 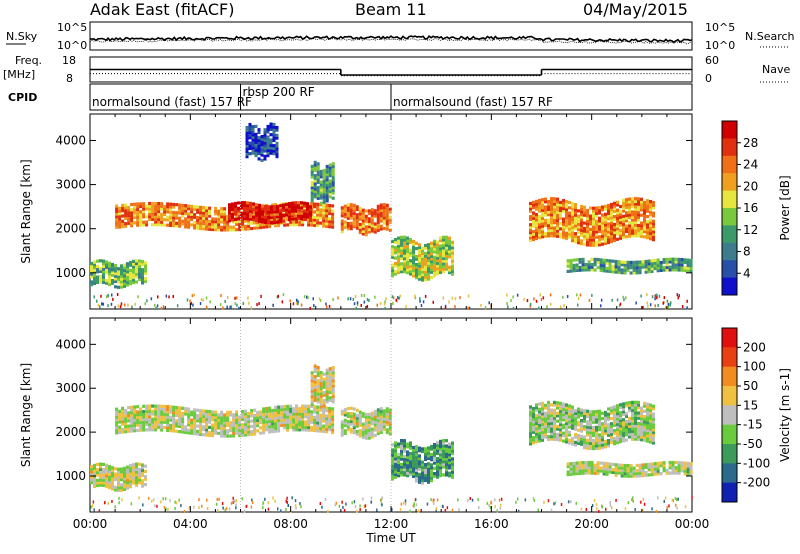 What do you see at coordinates (70, 140) in the screenshot?
I see `power-panel-ytick-label: 4000` at bounding box center [70, 140].